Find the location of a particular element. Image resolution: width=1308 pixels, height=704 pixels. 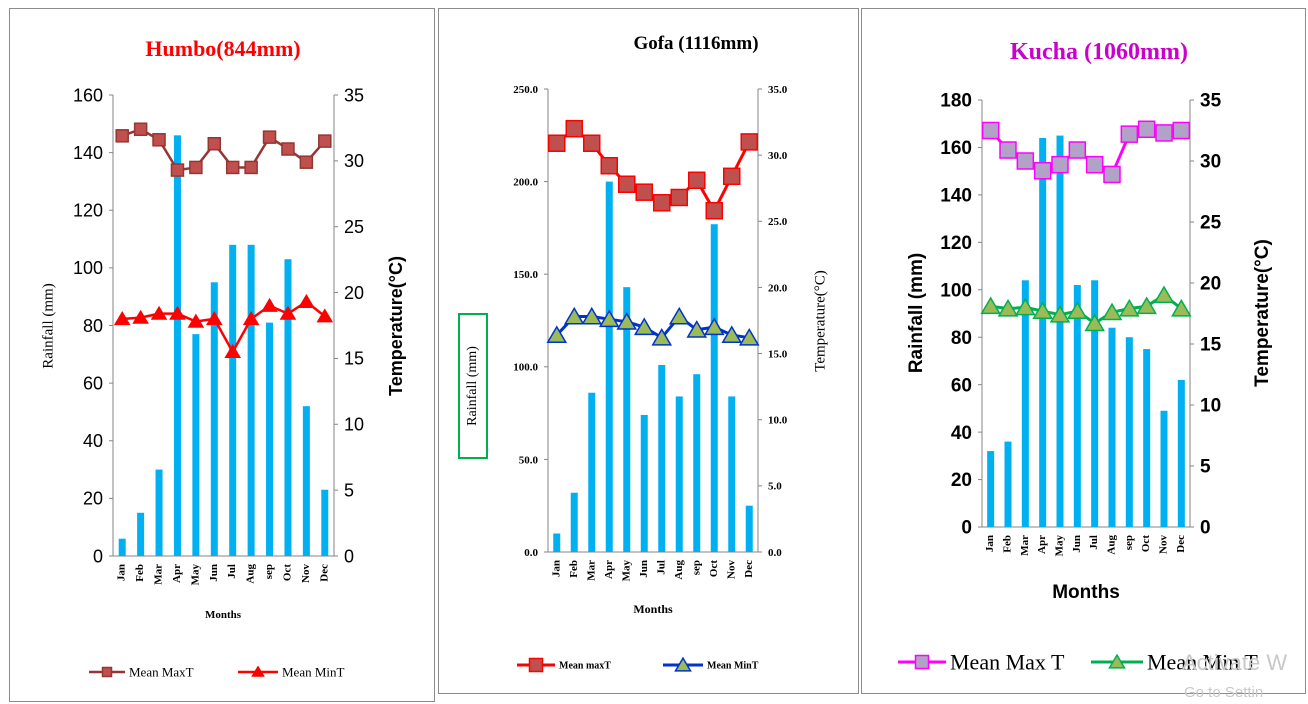

y2-tick-label: 15 is located at coordinates (354, 359).